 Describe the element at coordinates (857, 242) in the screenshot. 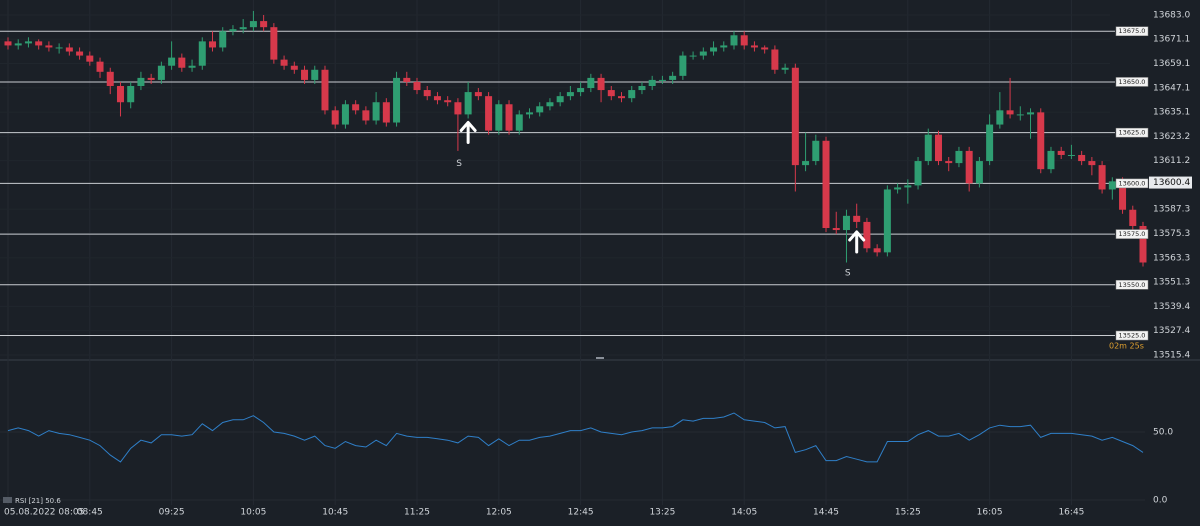

I see `signal-arrow` at that location.